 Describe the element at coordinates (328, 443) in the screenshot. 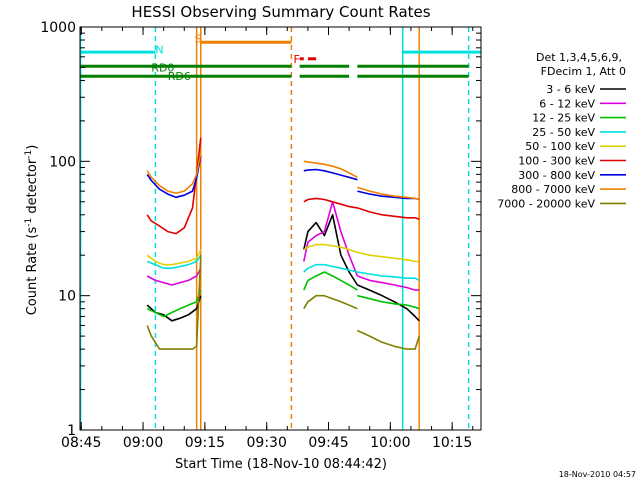

I see `x-tick-label-4: 09:45` at that location.